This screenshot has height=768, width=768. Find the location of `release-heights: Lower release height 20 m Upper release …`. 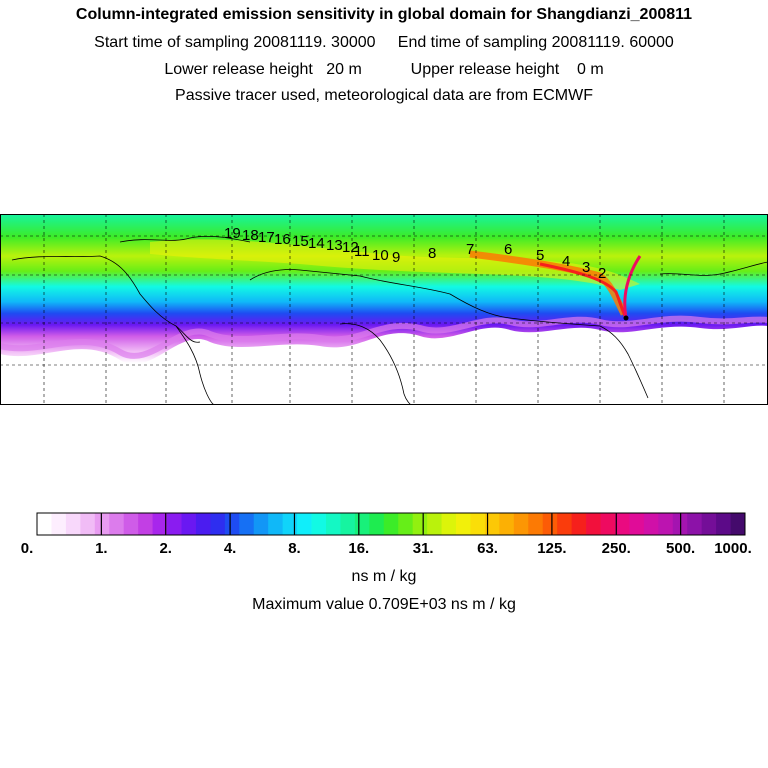

release-heights: Lower release height 20 m Upper release … is located at coordinates (384, 69).